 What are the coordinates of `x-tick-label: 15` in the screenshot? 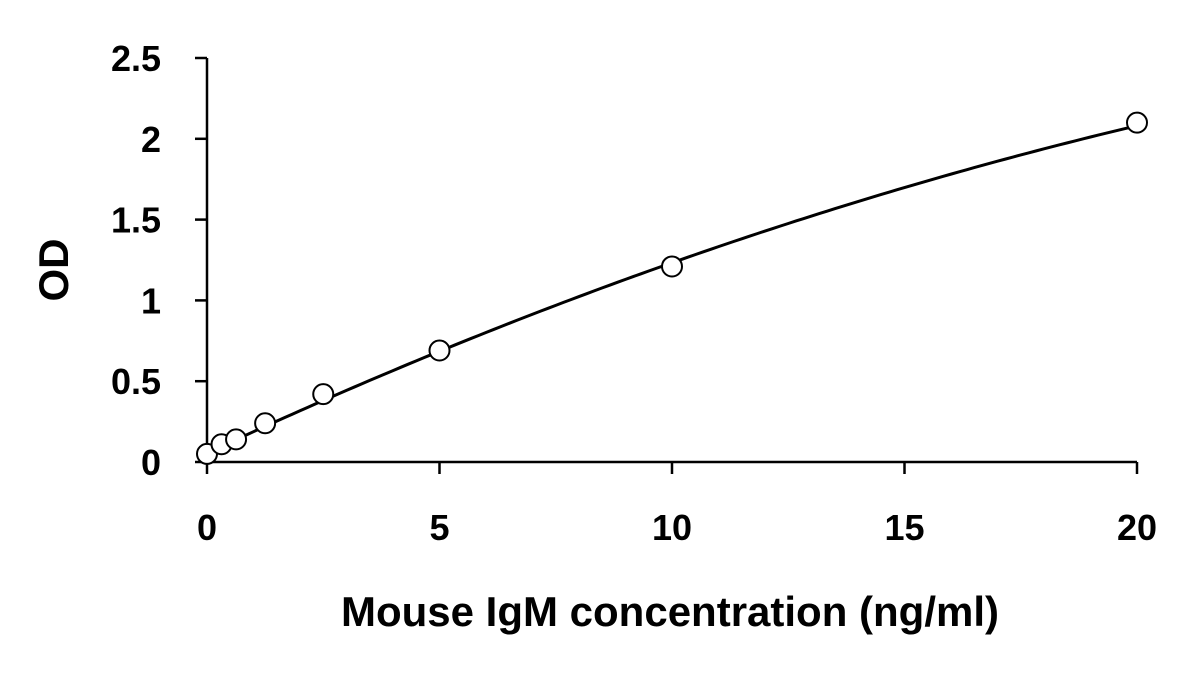 It's located at (904, 527).